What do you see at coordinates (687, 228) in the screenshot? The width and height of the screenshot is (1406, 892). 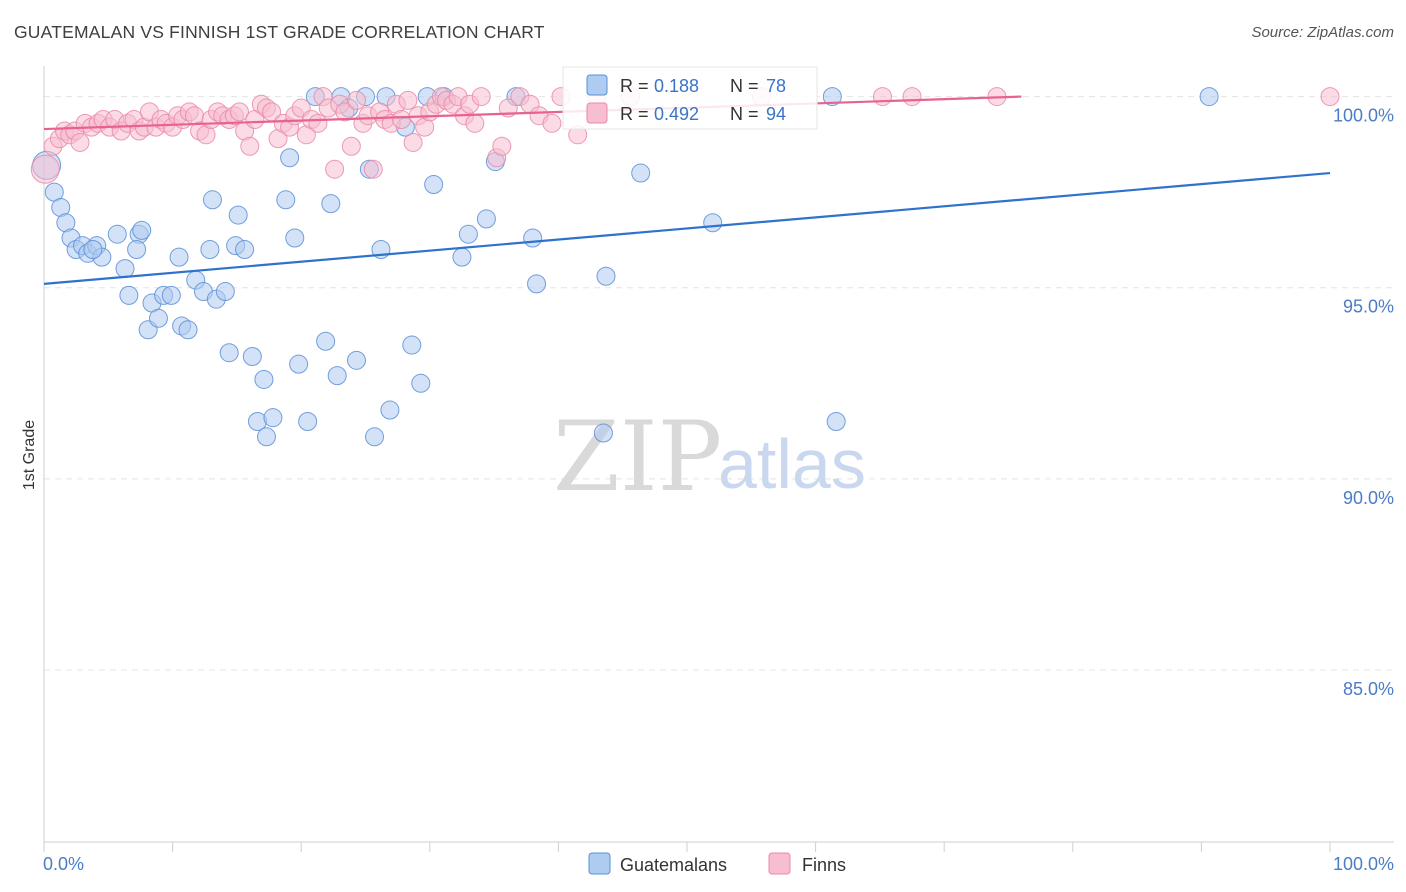 I see `guatemalans-trend-line` at bounding box center [687, 228].